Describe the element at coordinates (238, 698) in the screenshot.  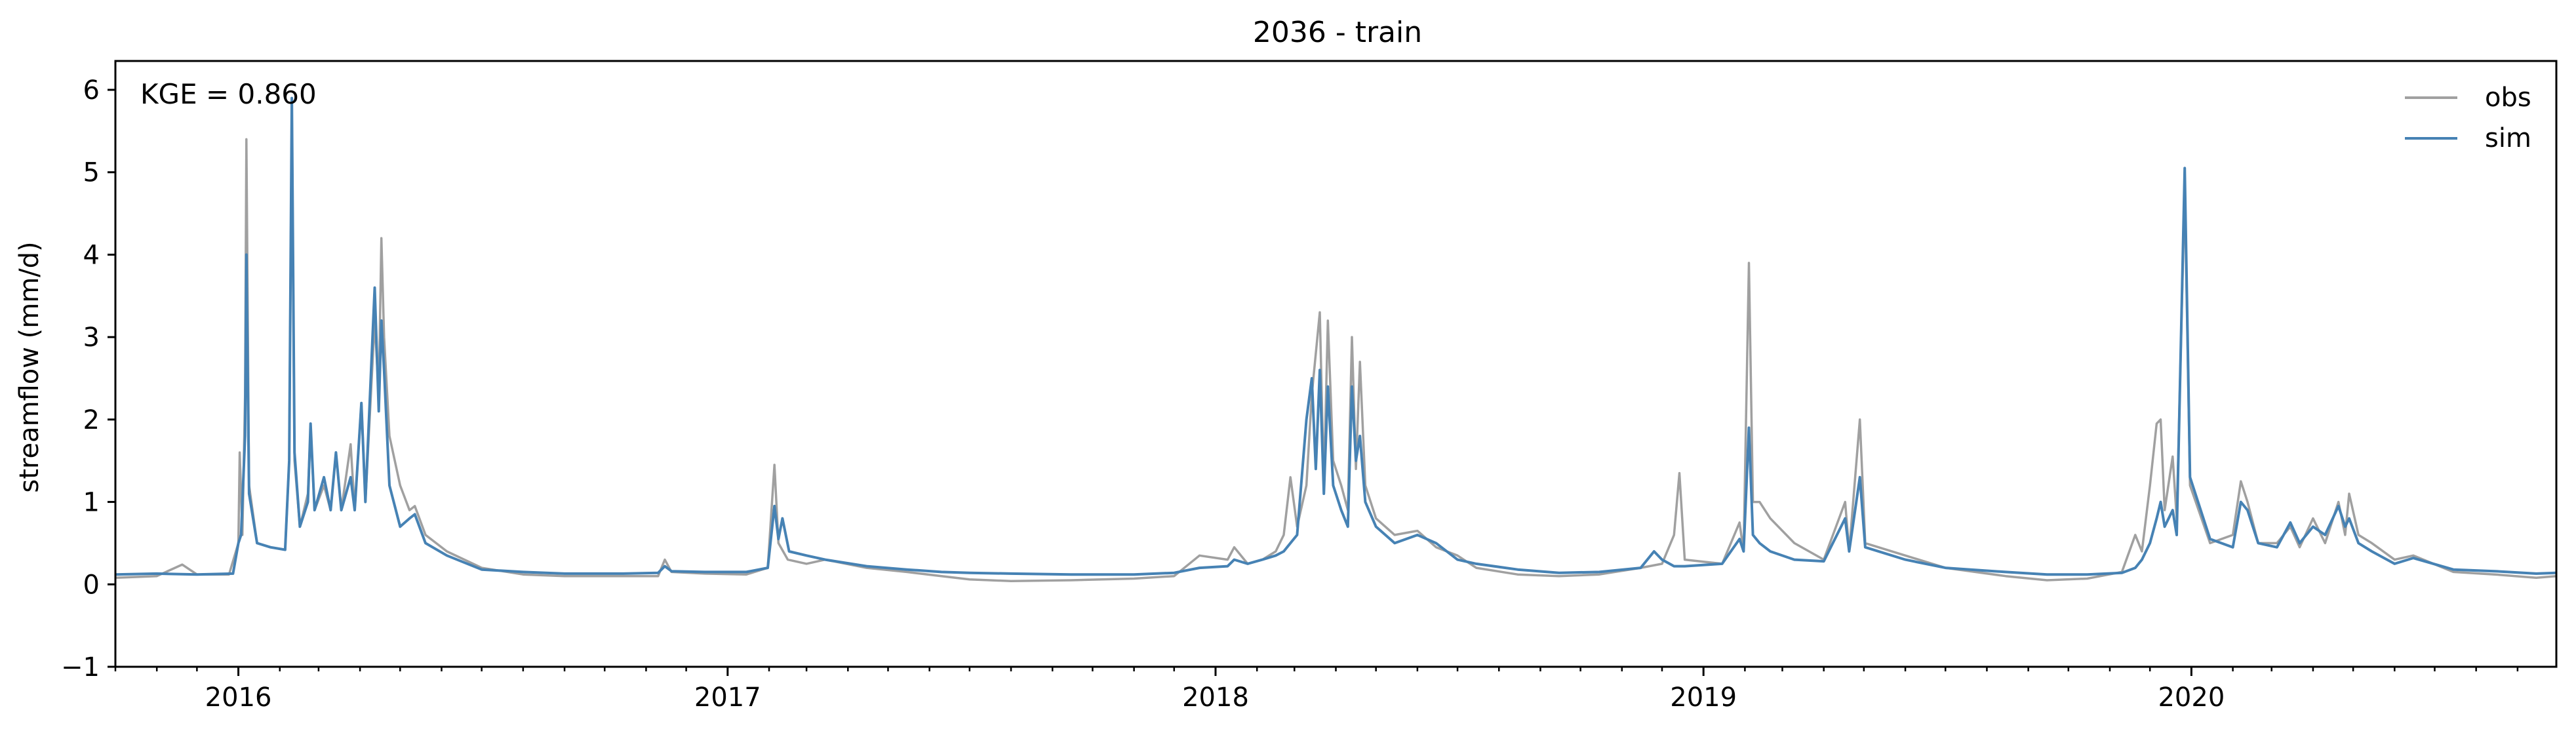
I see `x-tick-label: 2016` at that location.